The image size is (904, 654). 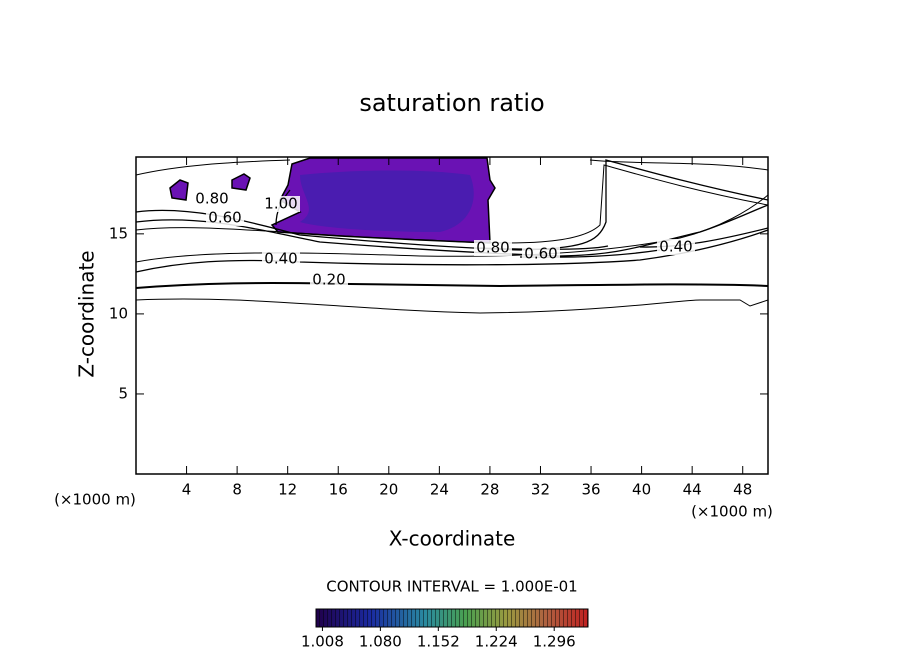 What do you see at coordinates (452, 618) in the screenshot?
I see `colorbar-stripes` at bounding box center [452, 618].